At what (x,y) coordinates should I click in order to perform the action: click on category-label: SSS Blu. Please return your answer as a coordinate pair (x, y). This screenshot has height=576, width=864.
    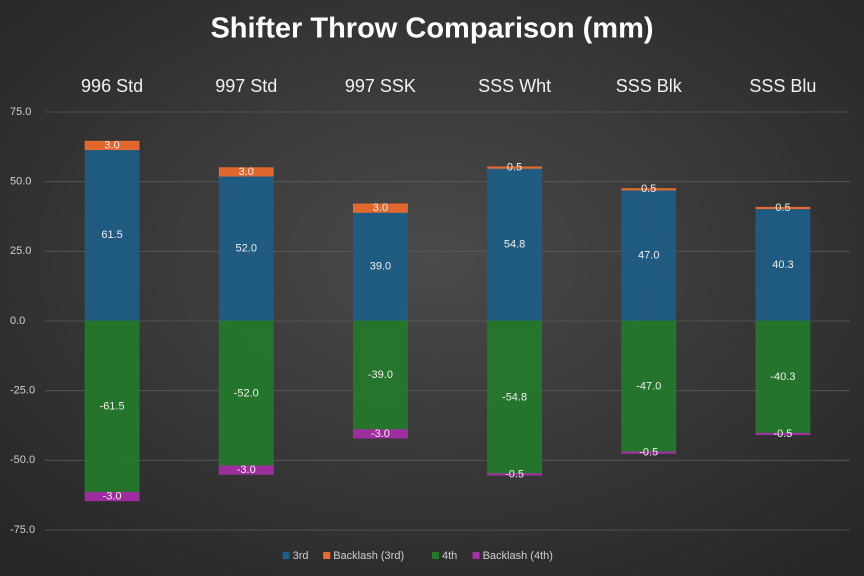
    Looking at the image, I should click on (782, 86).